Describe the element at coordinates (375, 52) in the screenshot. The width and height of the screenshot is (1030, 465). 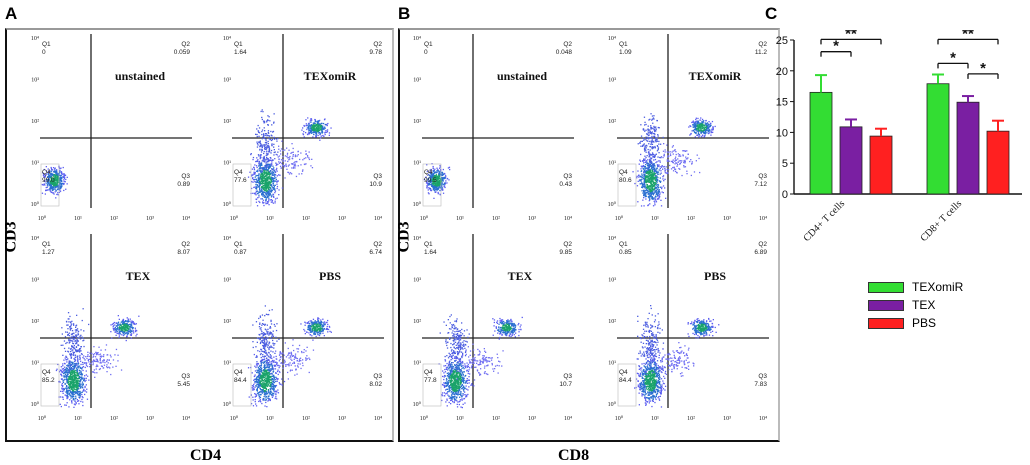
I see `q2-label-value: 9.78` at that location.